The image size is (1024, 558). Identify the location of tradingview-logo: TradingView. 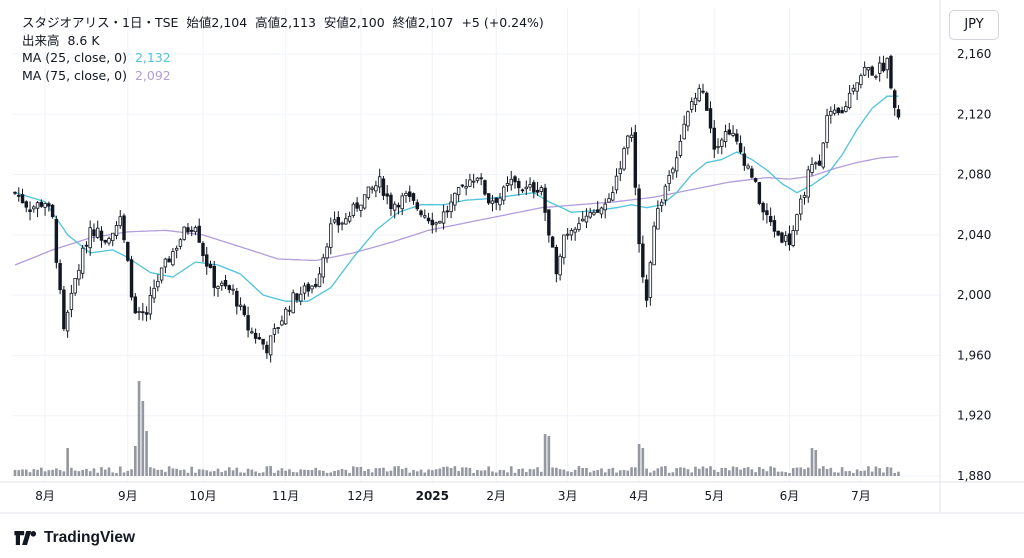
(74, 538).